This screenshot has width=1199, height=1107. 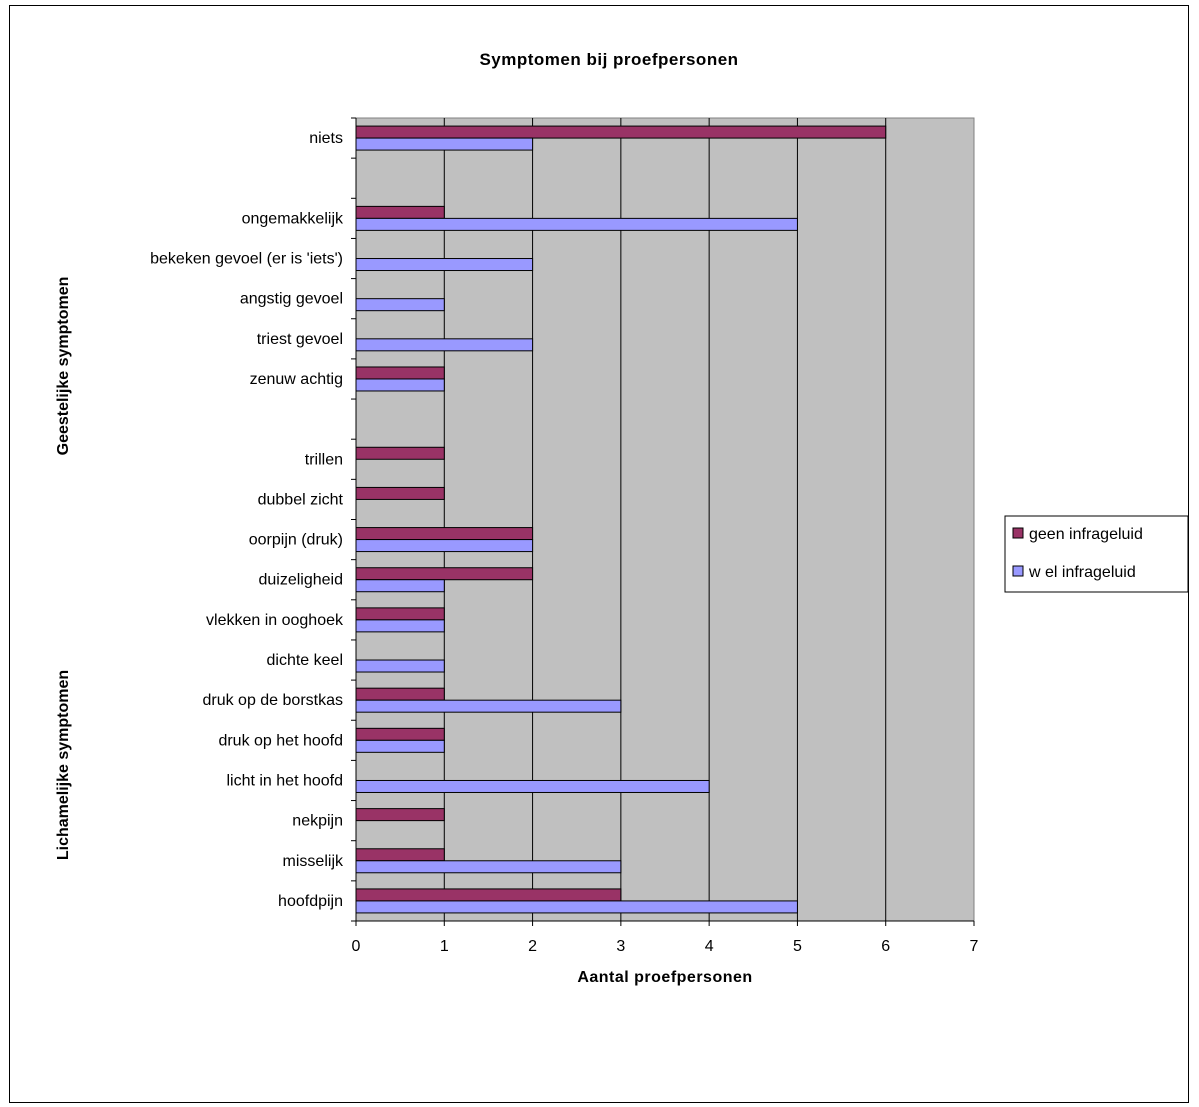 I want to click on x-tick-label-3: 3, so click(x=620, y=946).